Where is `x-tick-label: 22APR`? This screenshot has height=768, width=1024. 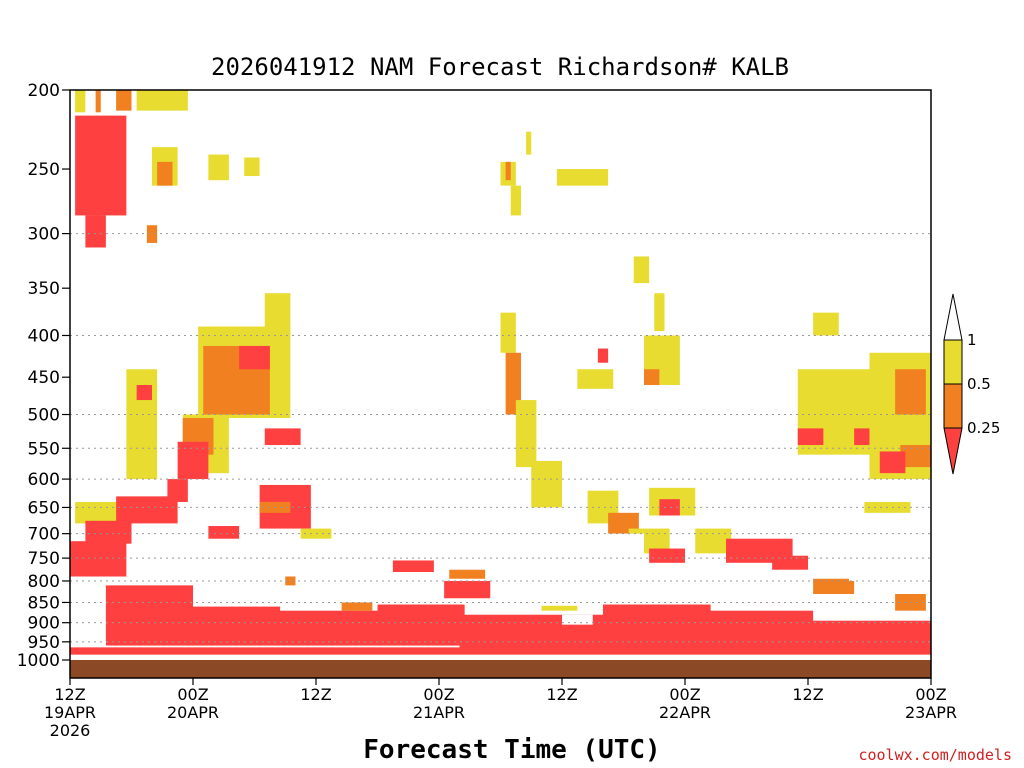
x-tick-label: 22APR is located at coordinates (685, 712).